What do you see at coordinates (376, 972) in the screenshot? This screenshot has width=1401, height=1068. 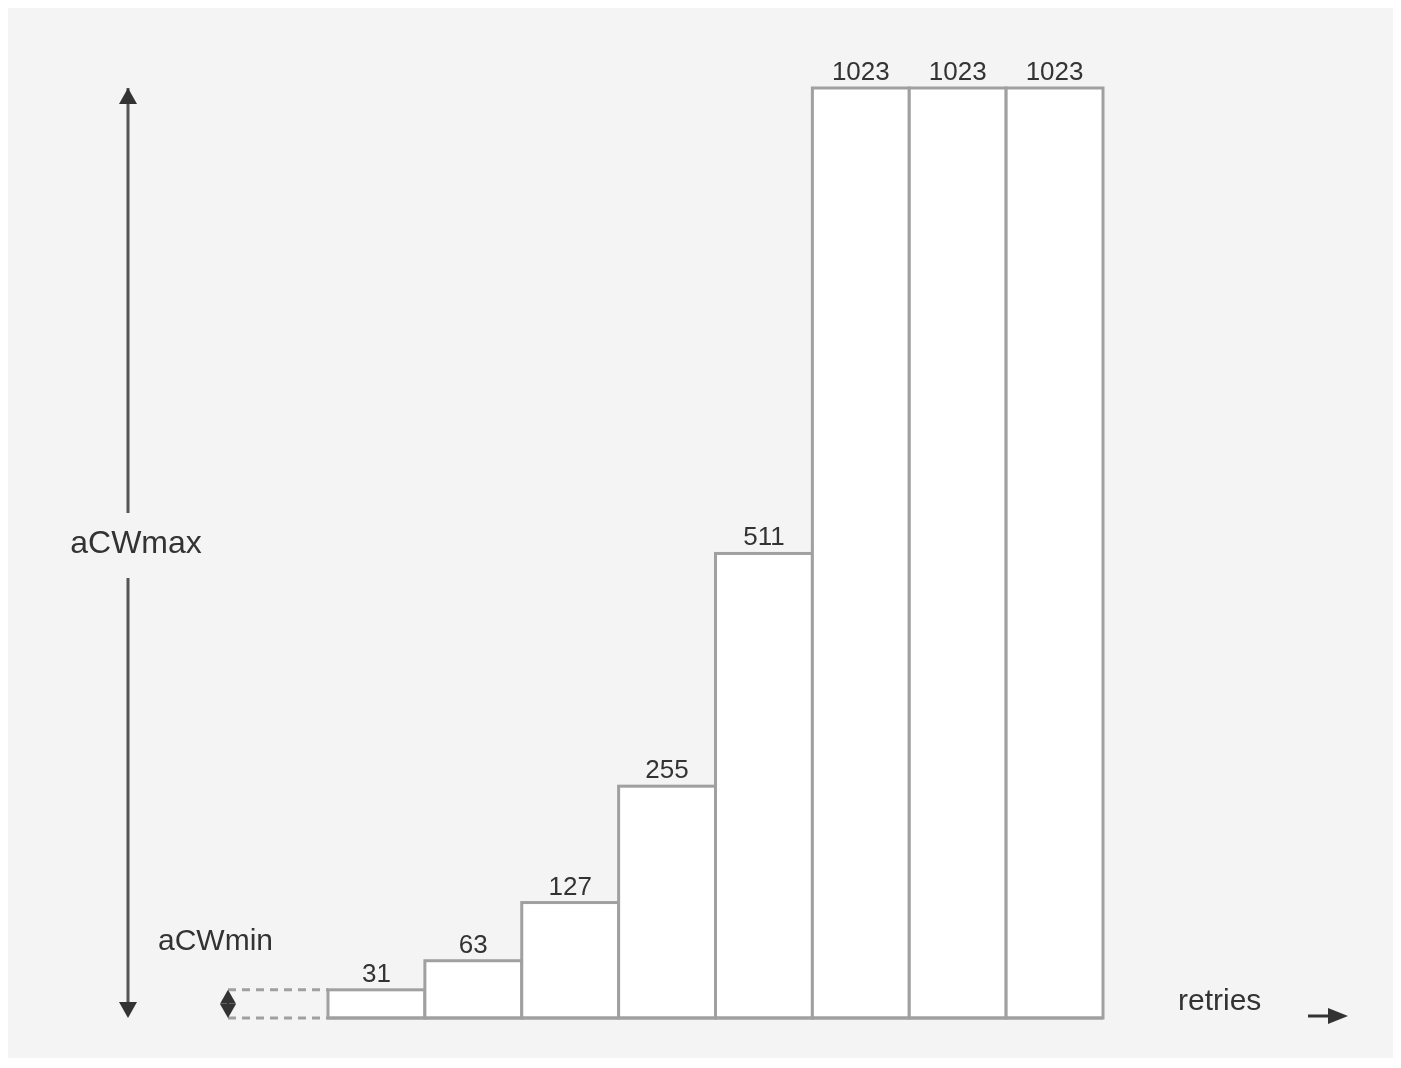 I see `data-label: 31` at bounding box center [376, 972].